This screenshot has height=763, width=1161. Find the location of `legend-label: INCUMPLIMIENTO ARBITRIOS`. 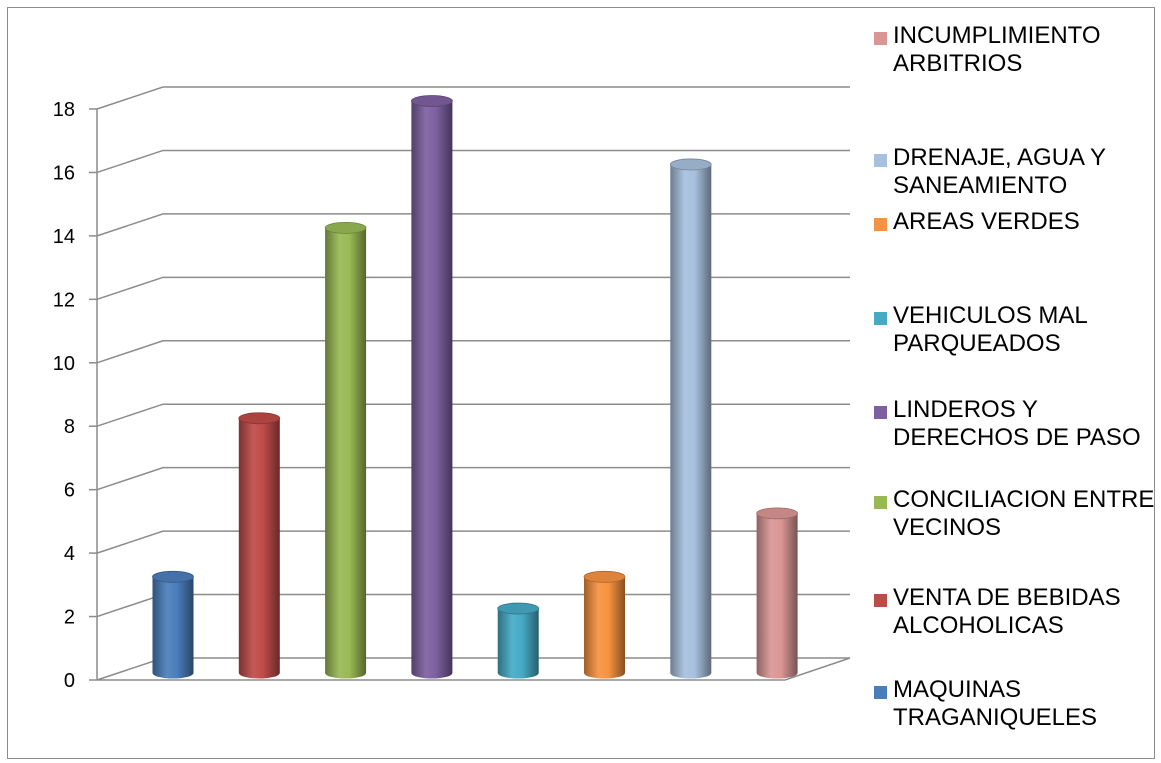

legend-label: INCUMPLIMIENTO ARBITRIOS is located at coordinates (997, 49).